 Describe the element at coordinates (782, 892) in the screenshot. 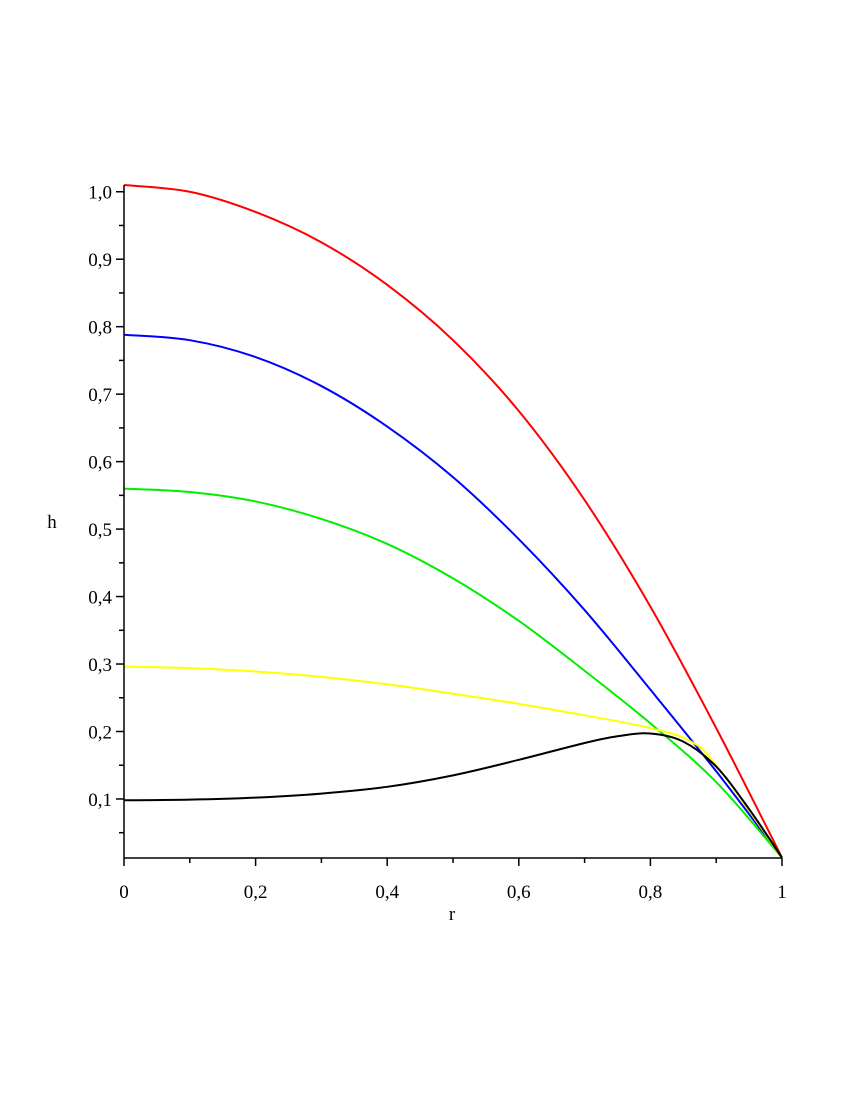

I see `x-tick-label: 1` at that location.